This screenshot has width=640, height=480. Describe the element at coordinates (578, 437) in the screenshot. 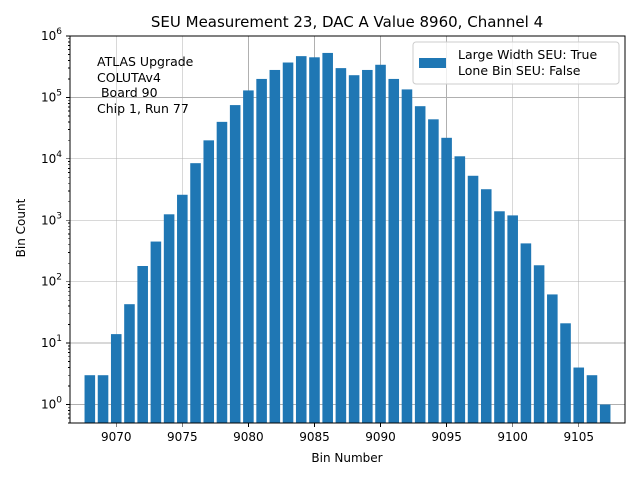

I see `x-tick-label: 9105` at that location.